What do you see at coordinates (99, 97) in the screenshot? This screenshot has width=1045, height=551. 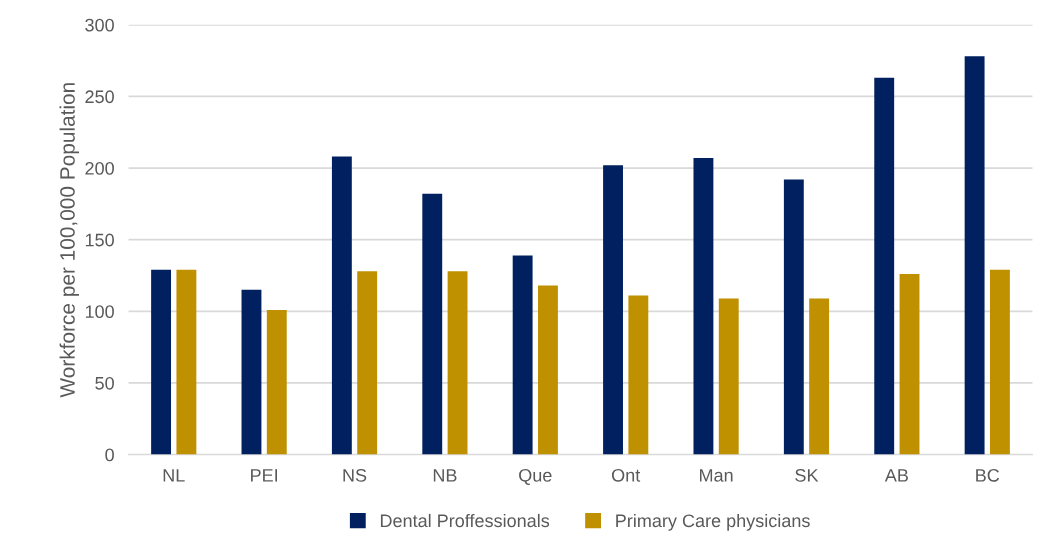 I see `y-tick-label: 250` at bounding box center [99, 97].